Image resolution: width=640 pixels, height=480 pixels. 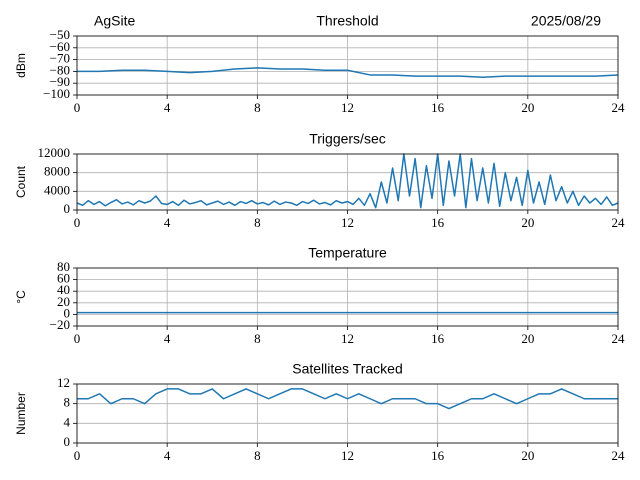 What do you see at coordinates (60, 324) in the screenshot?
I see `y-tick-label: −20` at bounding box center [60, 324].